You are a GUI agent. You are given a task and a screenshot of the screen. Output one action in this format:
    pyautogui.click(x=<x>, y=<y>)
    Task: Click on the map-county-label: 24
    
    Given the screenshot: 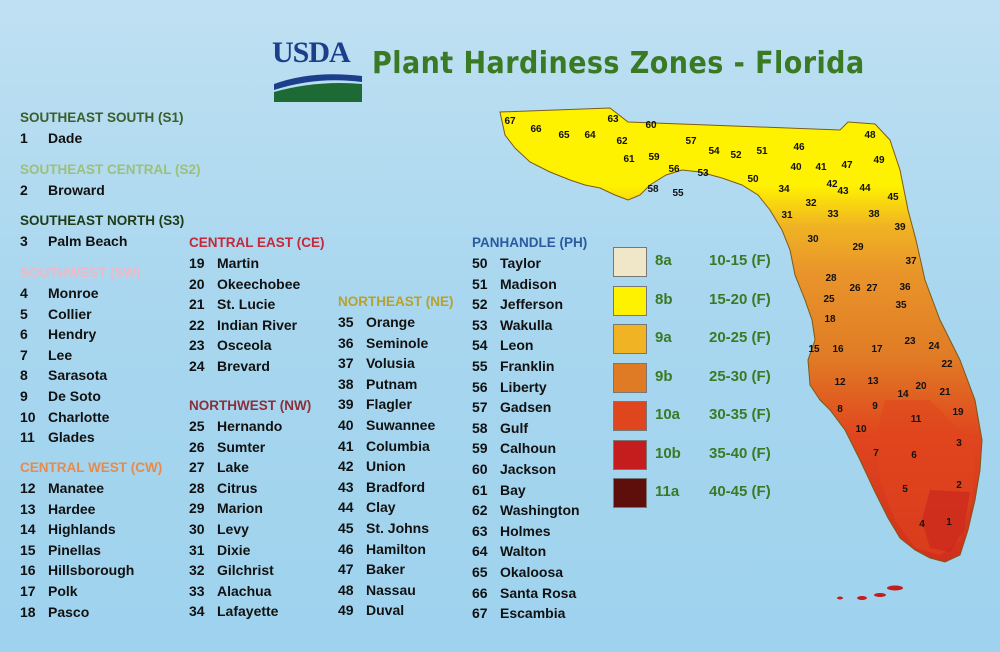 What is the action you would take?
    pyautogui.click(x=934, y=346)
    